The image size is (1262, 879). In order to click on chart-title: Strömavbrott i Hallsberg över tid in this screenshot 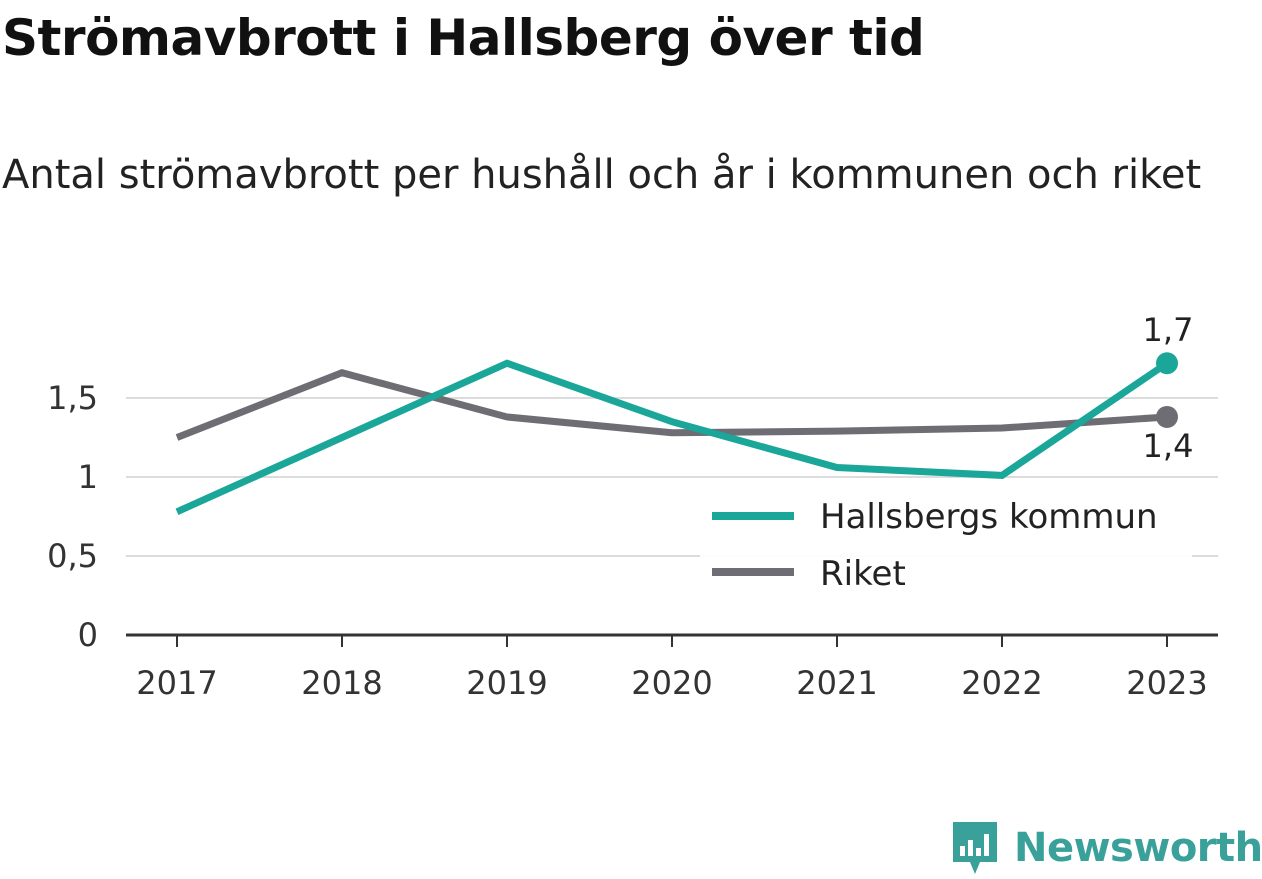, I will do `click(463, 38)`.